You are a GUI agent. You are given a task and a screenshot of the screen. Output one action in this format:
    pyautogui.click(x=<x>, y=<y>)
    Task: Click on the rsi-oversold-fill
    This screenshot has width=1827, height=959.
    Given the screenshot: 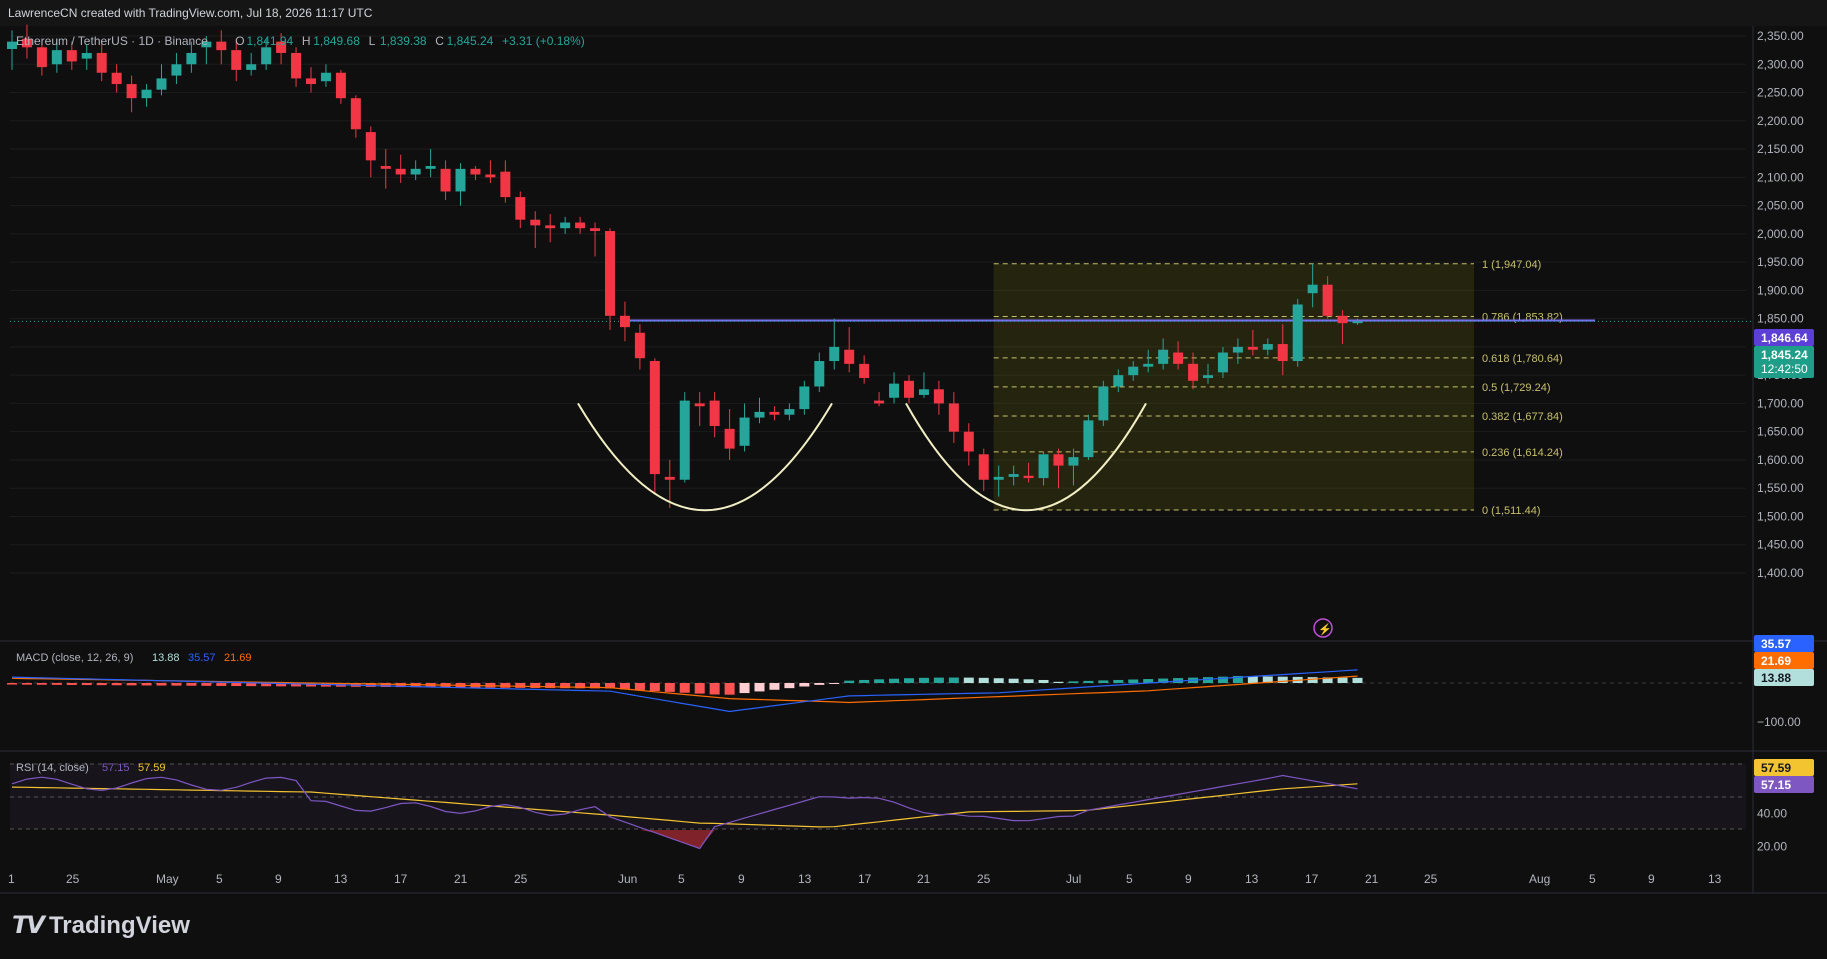 What is the action you would take?
    pyautogui.click(x=662, y=839)
    